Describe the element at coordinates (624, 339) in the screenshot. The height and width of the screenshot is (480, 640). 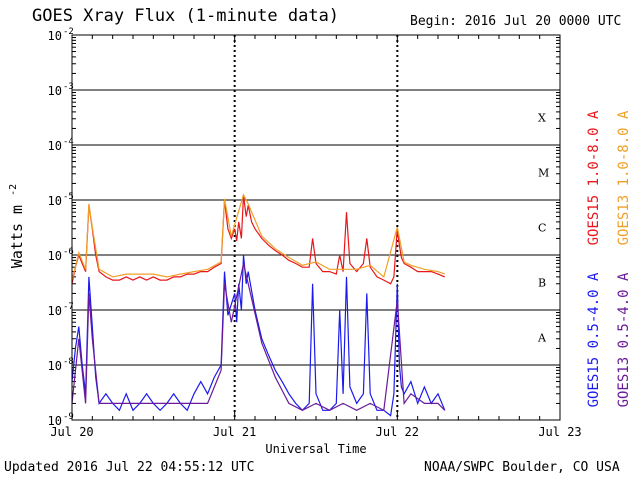
I see `legend-label: GOES13 0.5-4.0 A` at that location.